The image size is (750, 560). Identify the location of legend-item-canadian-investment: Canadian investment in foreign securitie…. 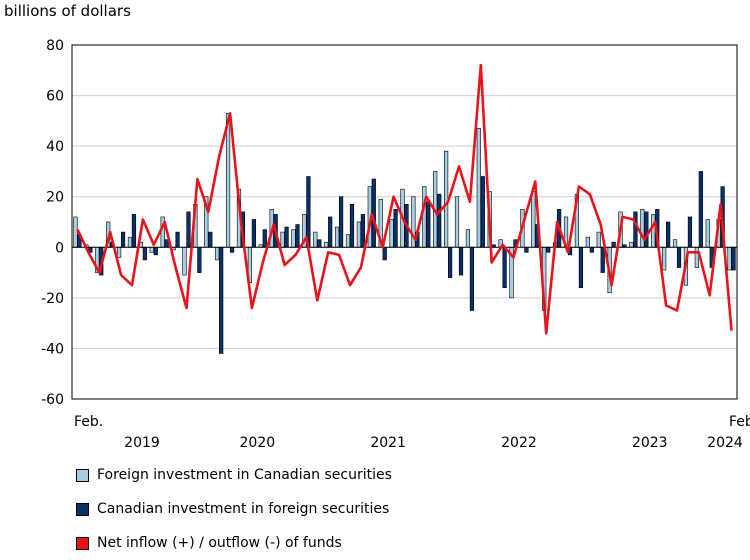
(234, 509).